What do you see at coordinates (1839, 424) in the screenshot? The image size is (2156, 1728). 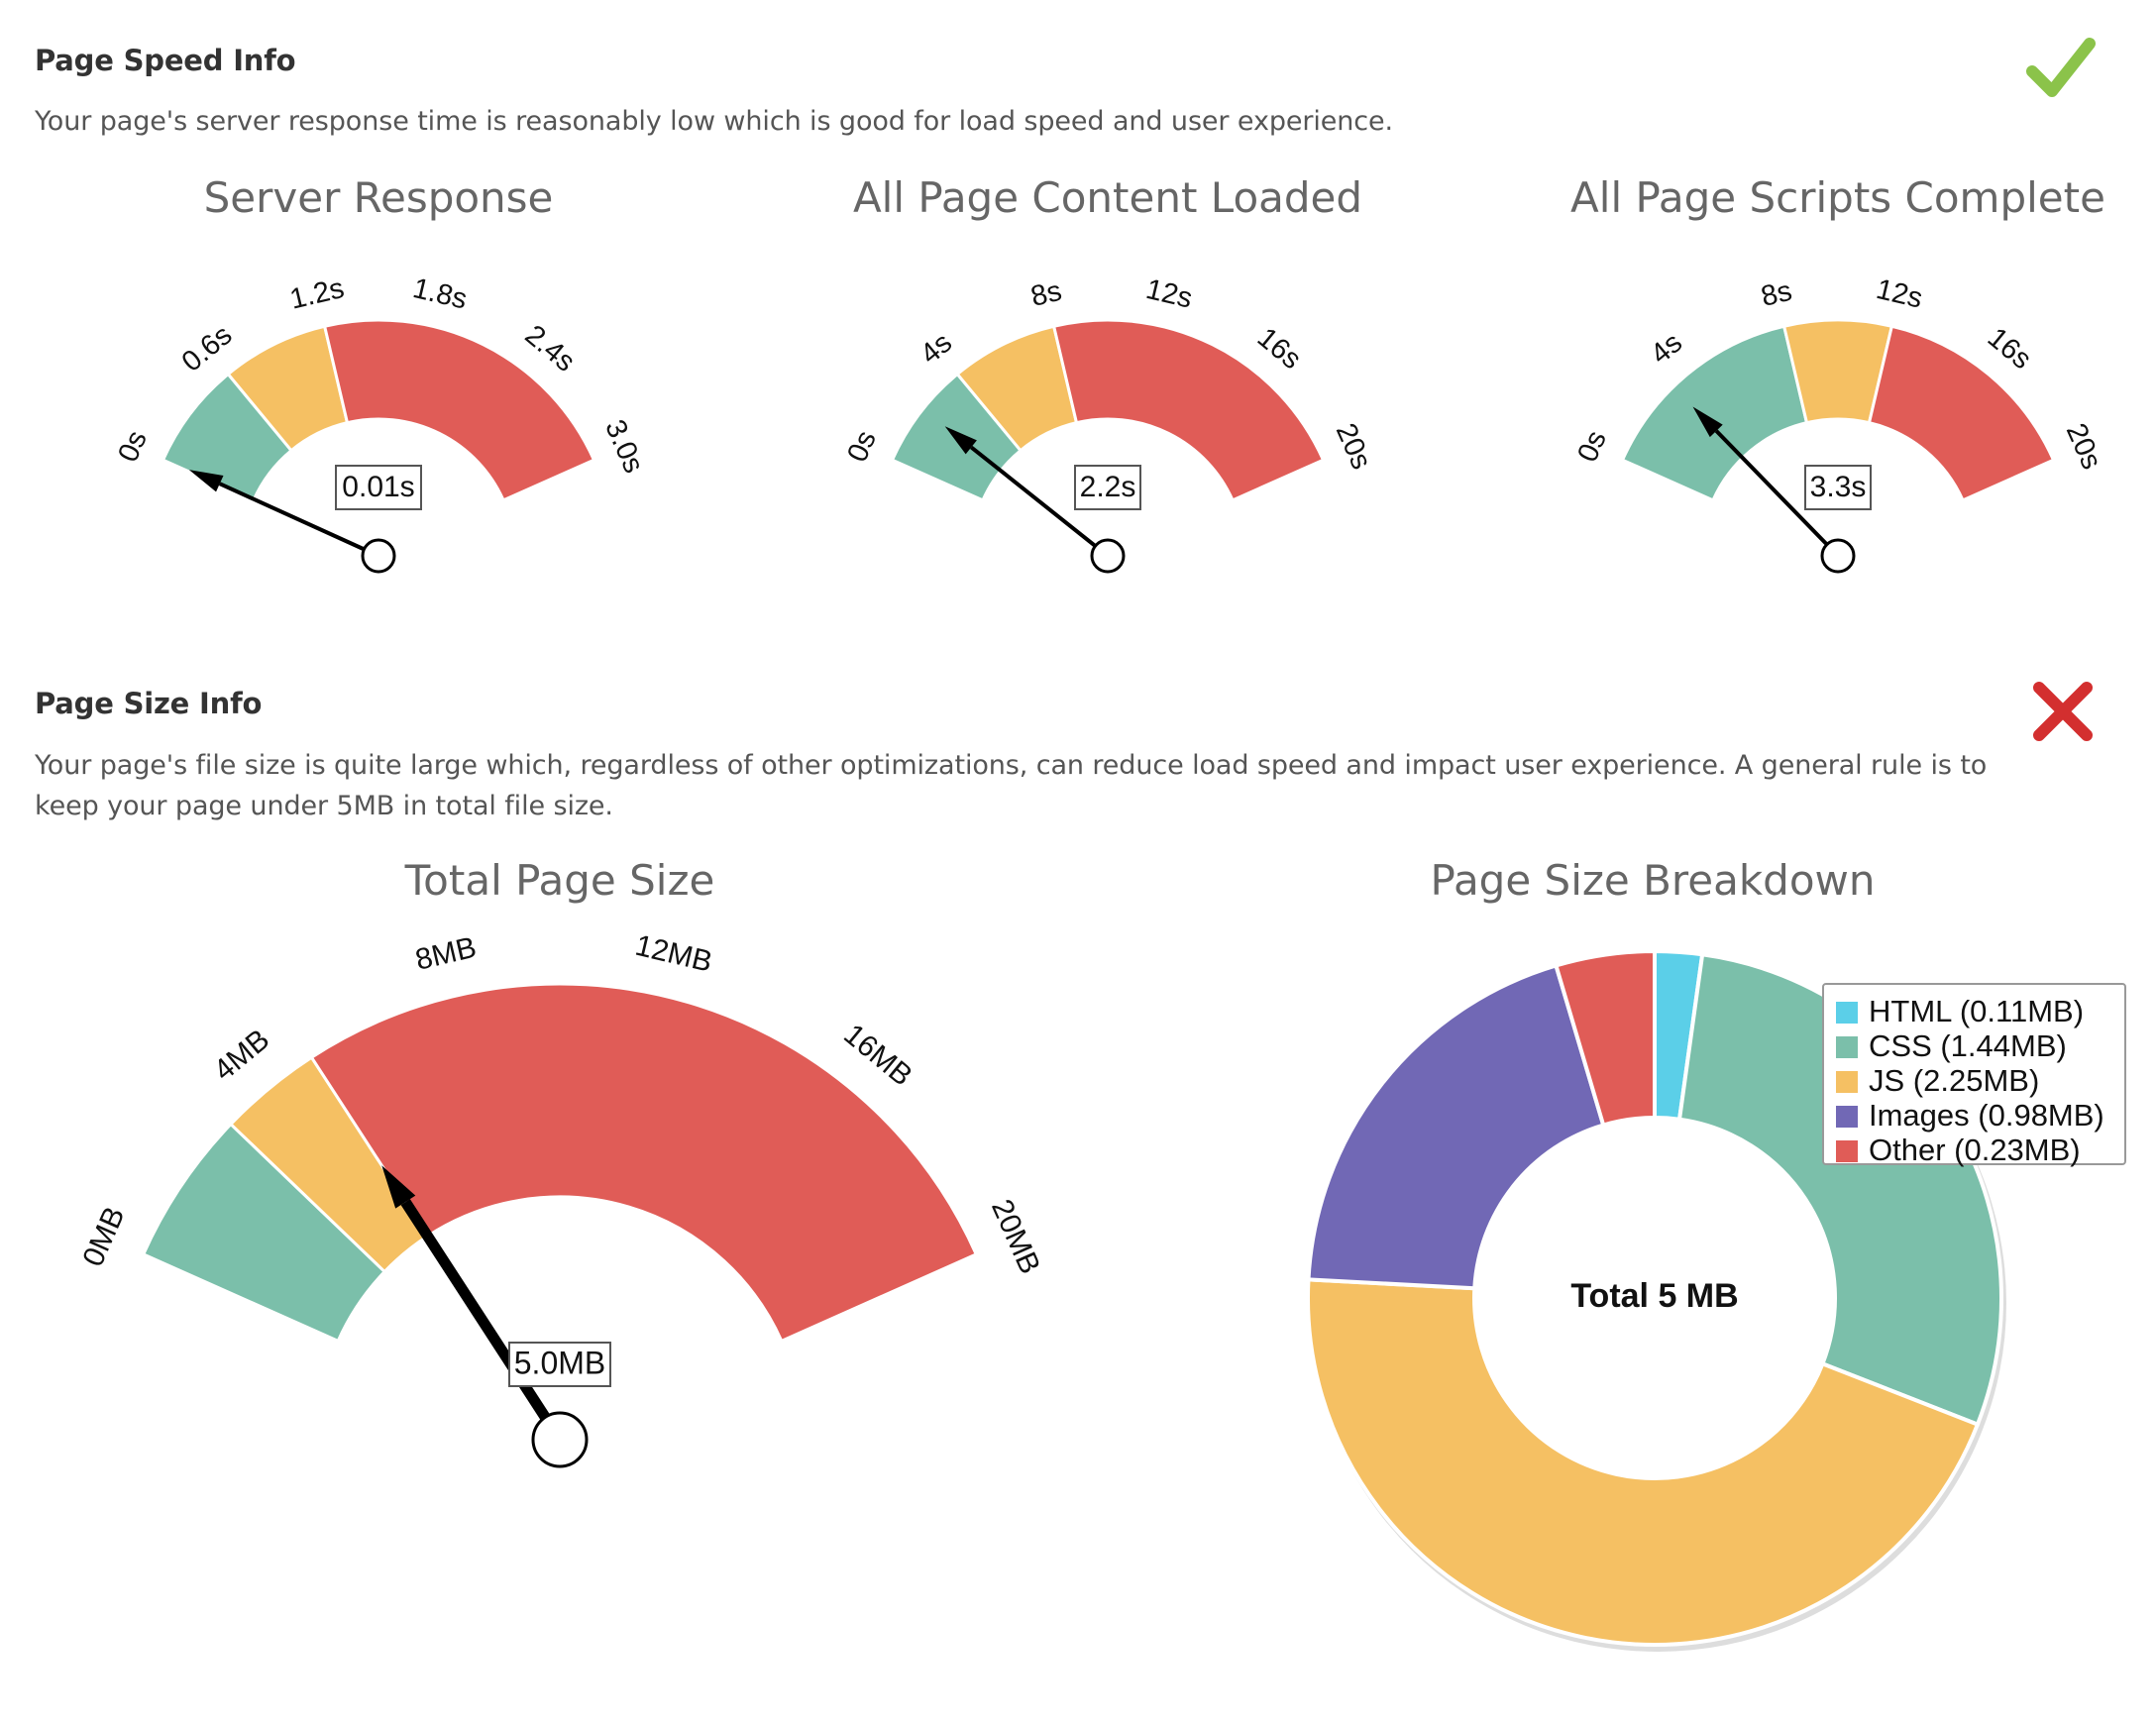 I see `gauge-2: 0s 4s 8s 12s 16s 20s 3.3s` at bounding box center [1839, 424].